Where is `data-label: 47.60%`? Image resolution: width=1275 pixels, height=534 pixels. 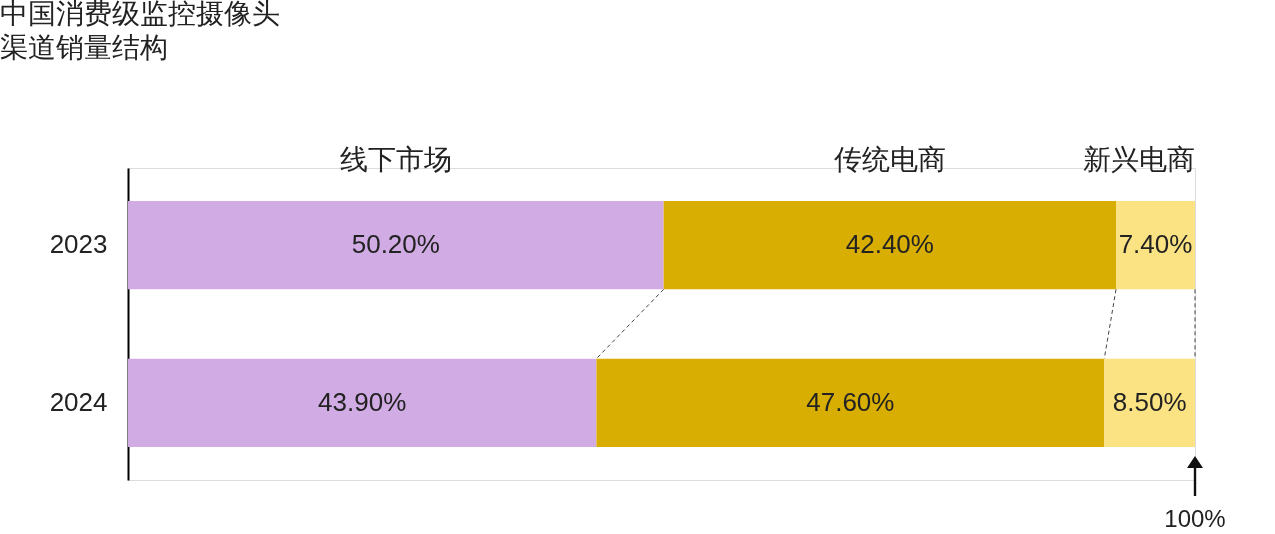 data-label: 47.60% is located at coordinates (850, 401).